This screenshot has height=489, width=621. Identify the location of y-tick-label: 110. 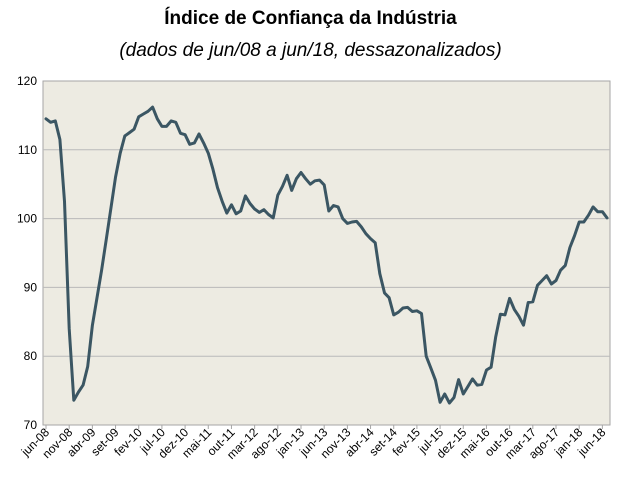
(27, 150).